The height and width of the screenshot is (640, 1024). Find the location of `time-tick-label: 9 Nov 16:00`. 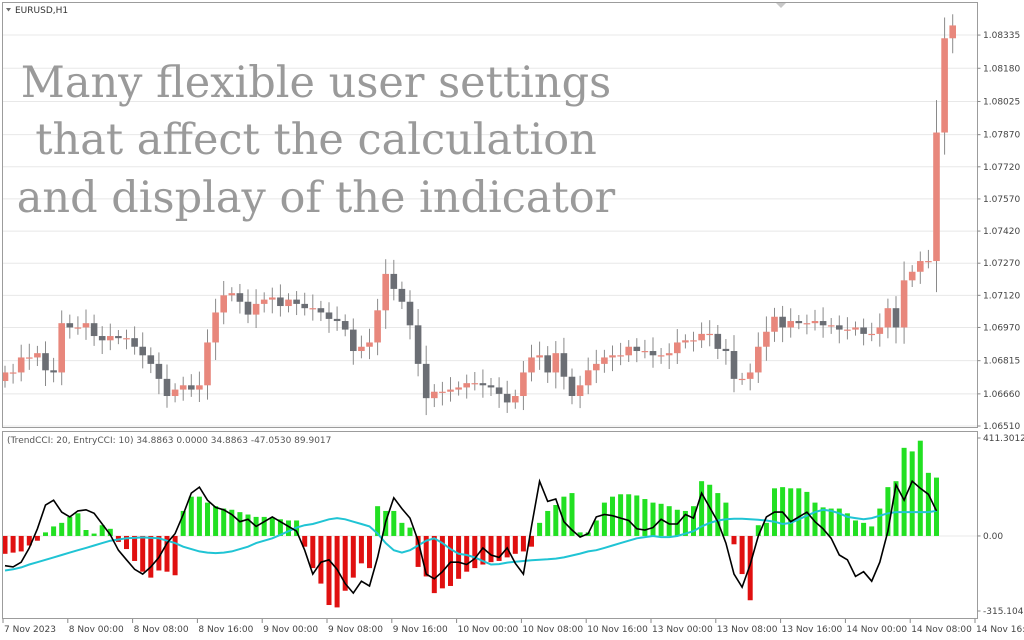

time-tick-label: 9 Nov 16:00 is located at coordinates (420, 630).